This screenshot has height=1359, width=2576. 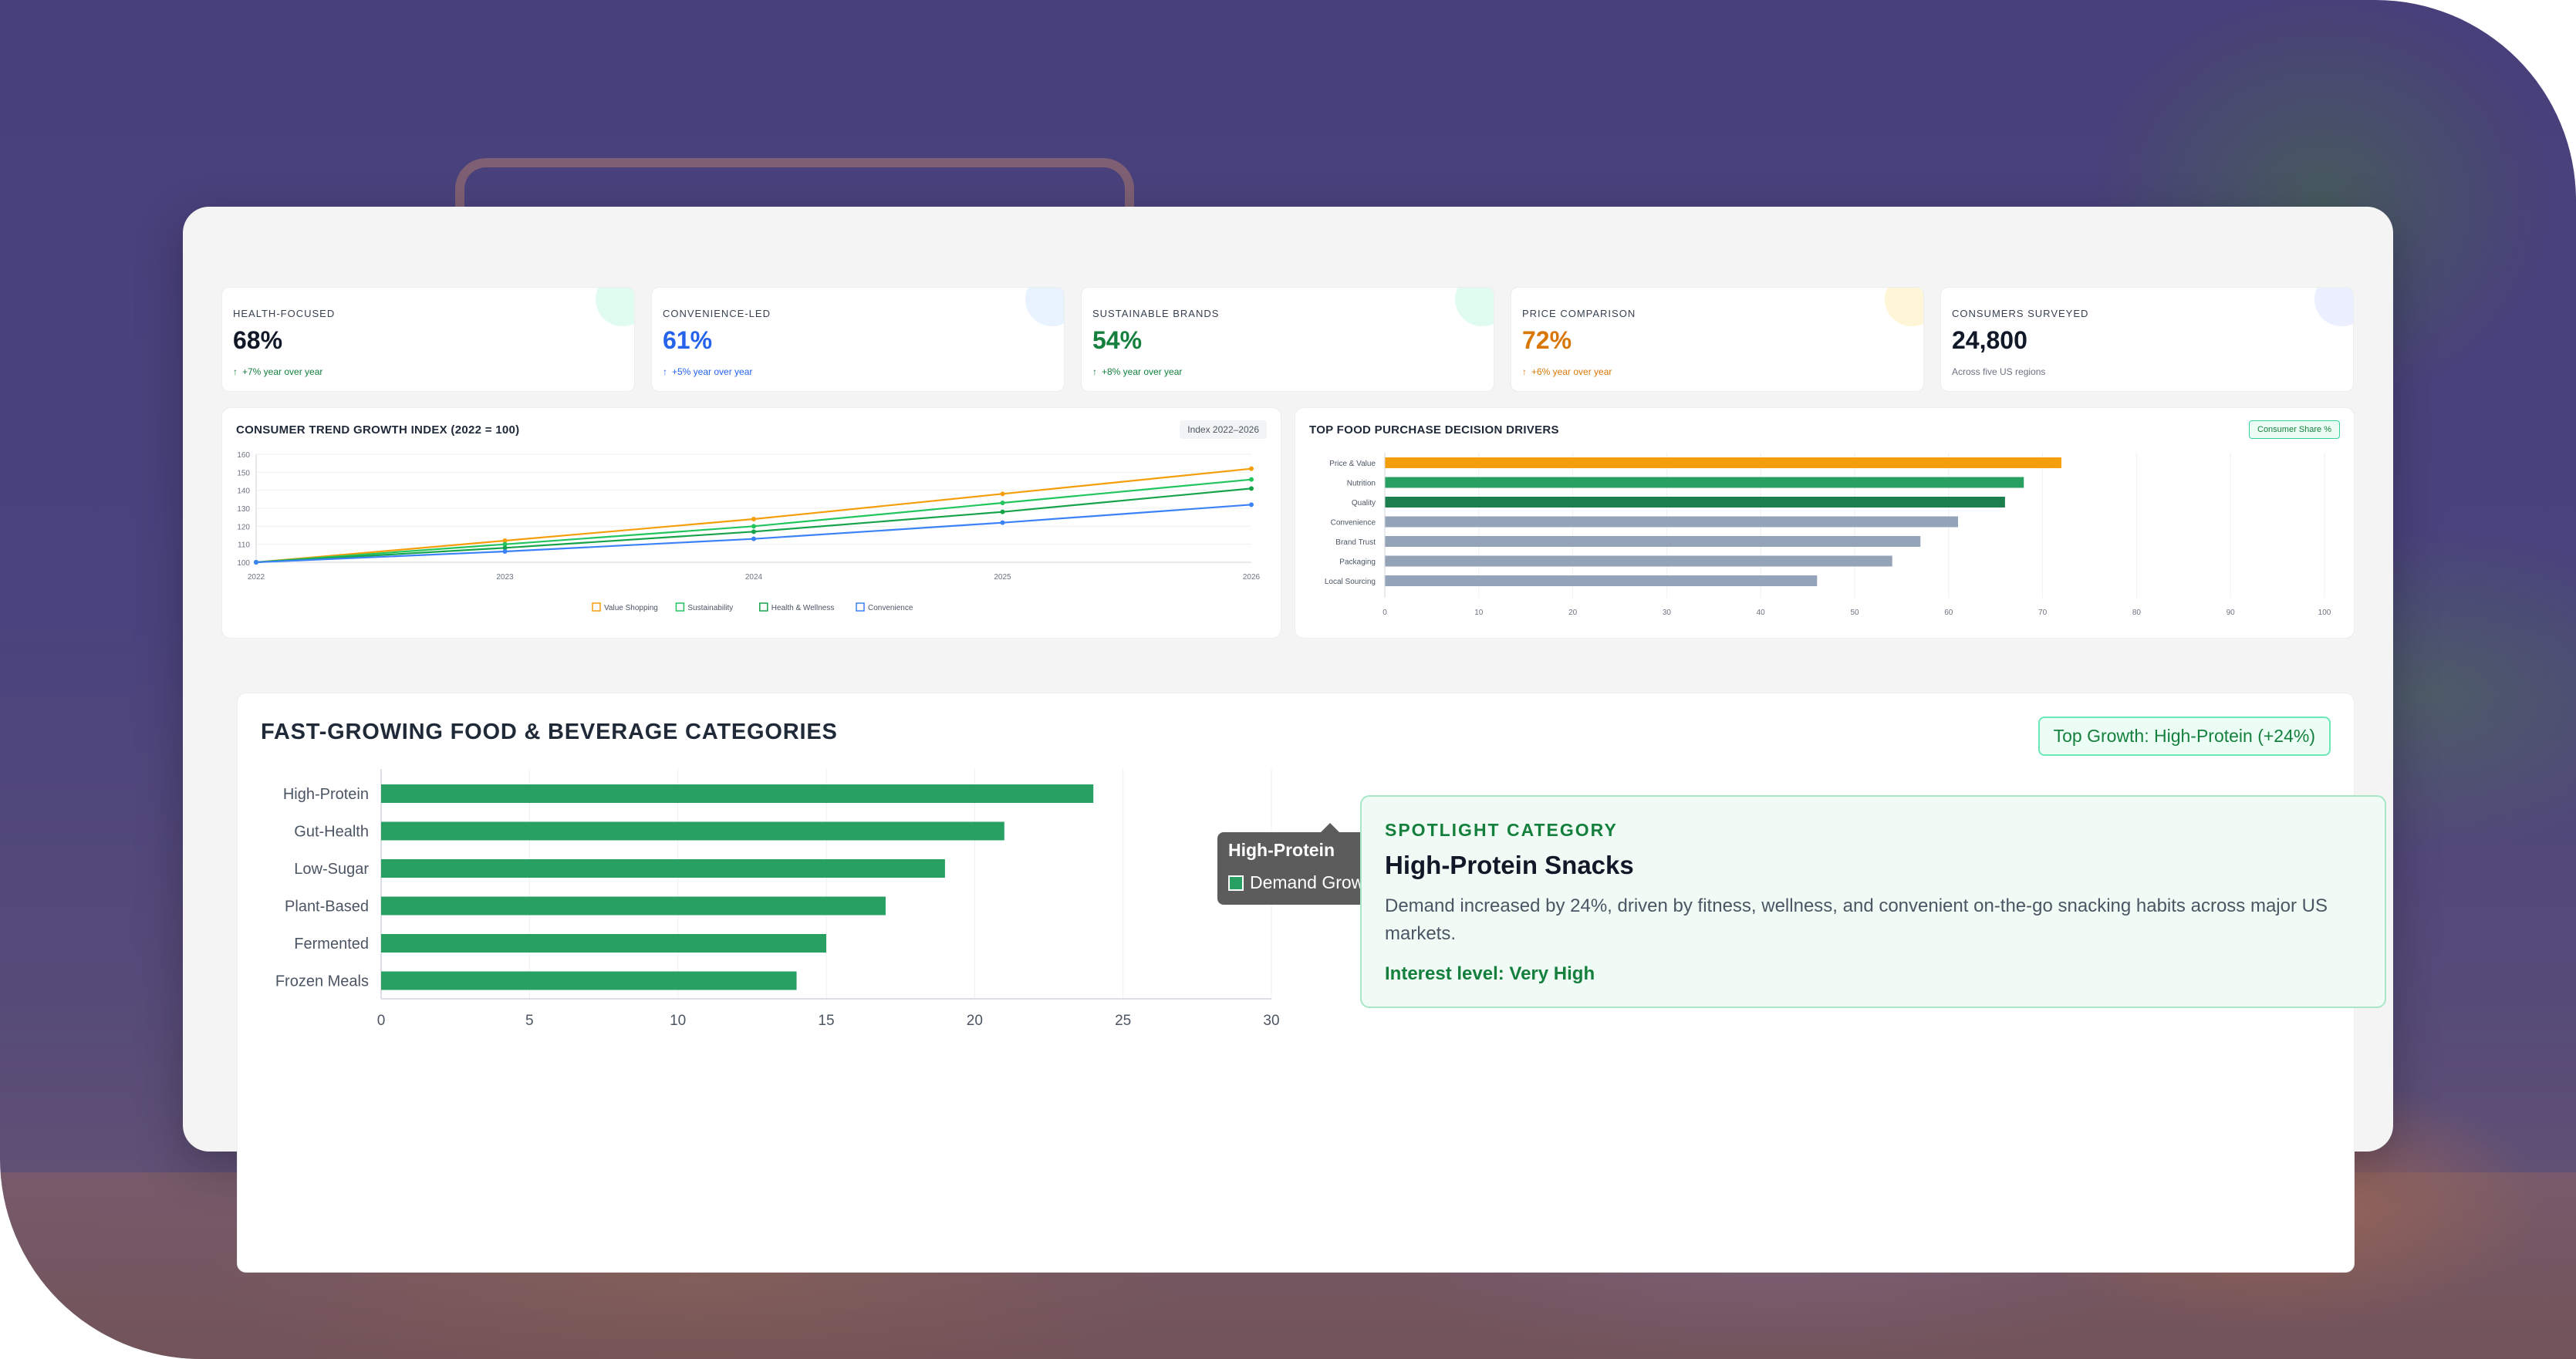 I want to click on category-label: Fermented, so click(x=331, y=945).